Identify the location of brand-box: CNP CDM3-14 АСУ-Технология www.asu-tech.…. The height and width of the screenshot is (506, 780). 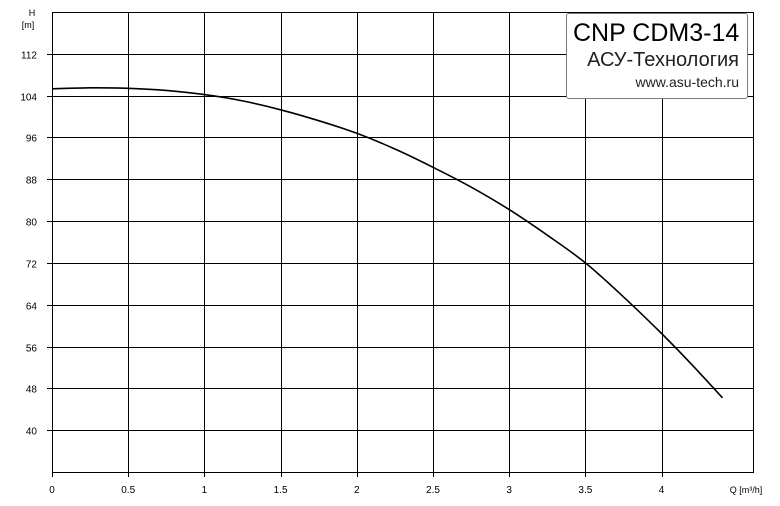
(657, 56).